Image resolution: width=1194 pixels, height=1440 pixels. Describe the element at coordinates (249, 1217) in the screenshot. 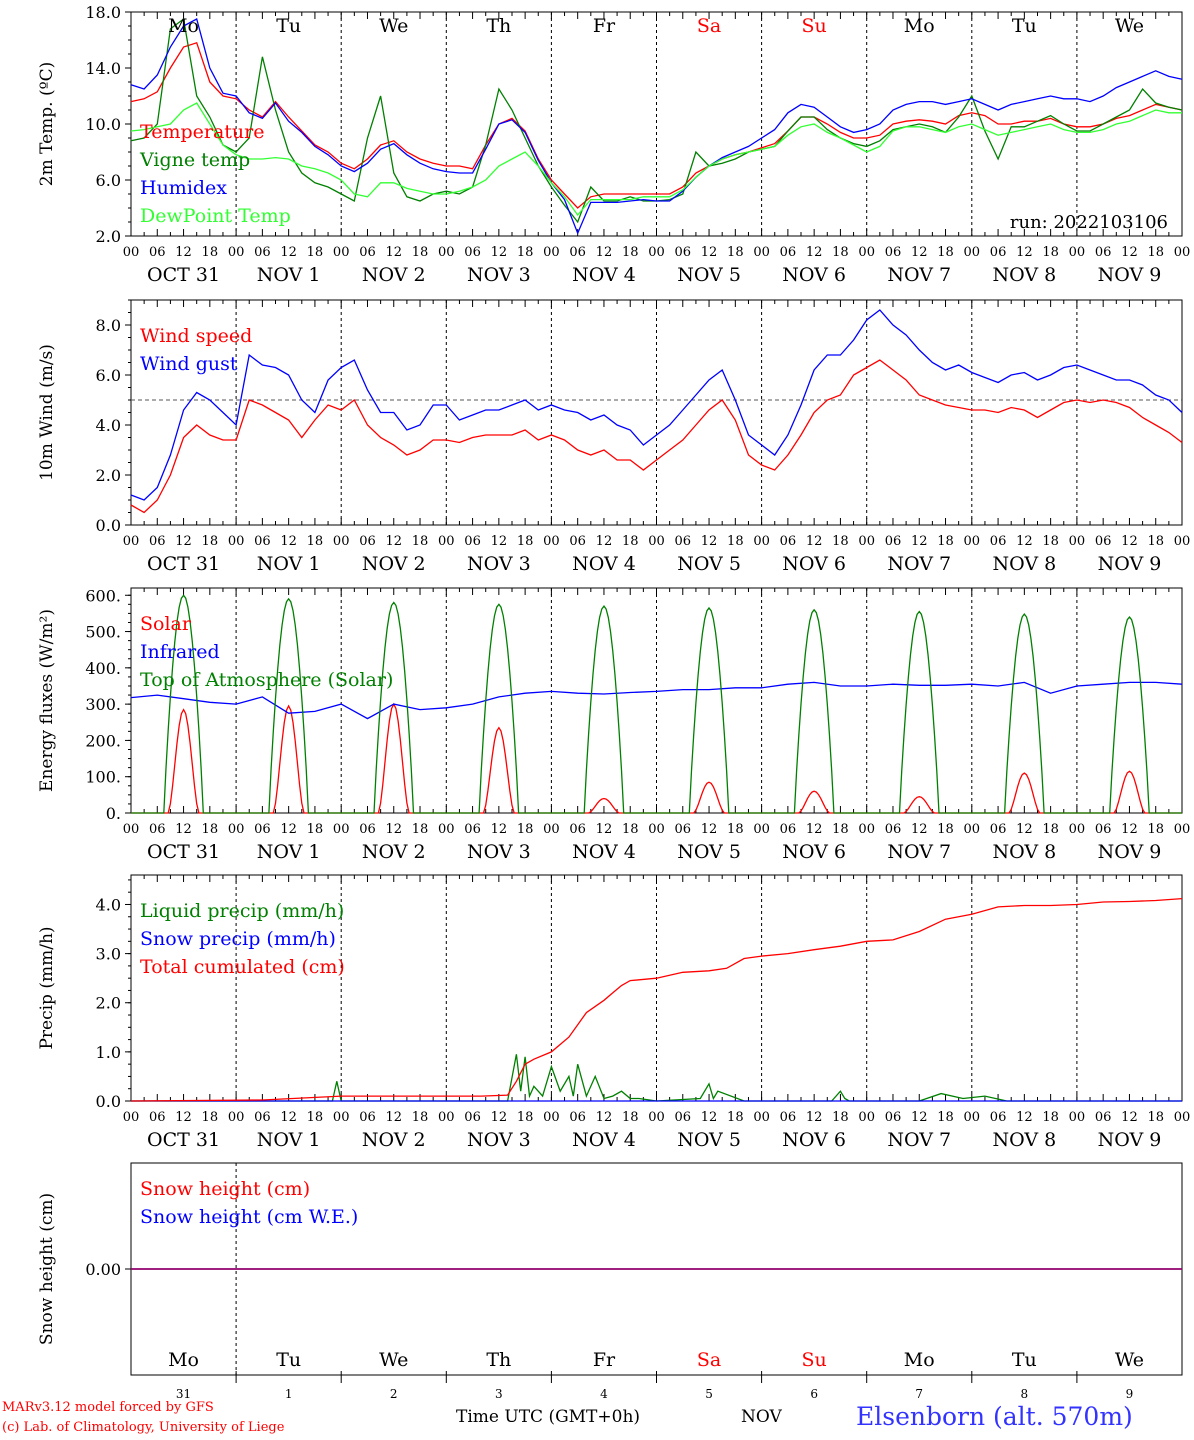

I see `legend-label: Snow height (cm W.E.)` at that location.